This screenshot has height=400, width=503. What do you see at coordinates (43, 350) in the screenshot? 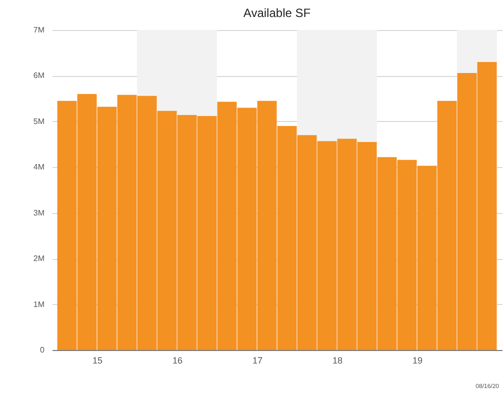
I see `y-tick-label: 0` at bounding box center [43, 350].